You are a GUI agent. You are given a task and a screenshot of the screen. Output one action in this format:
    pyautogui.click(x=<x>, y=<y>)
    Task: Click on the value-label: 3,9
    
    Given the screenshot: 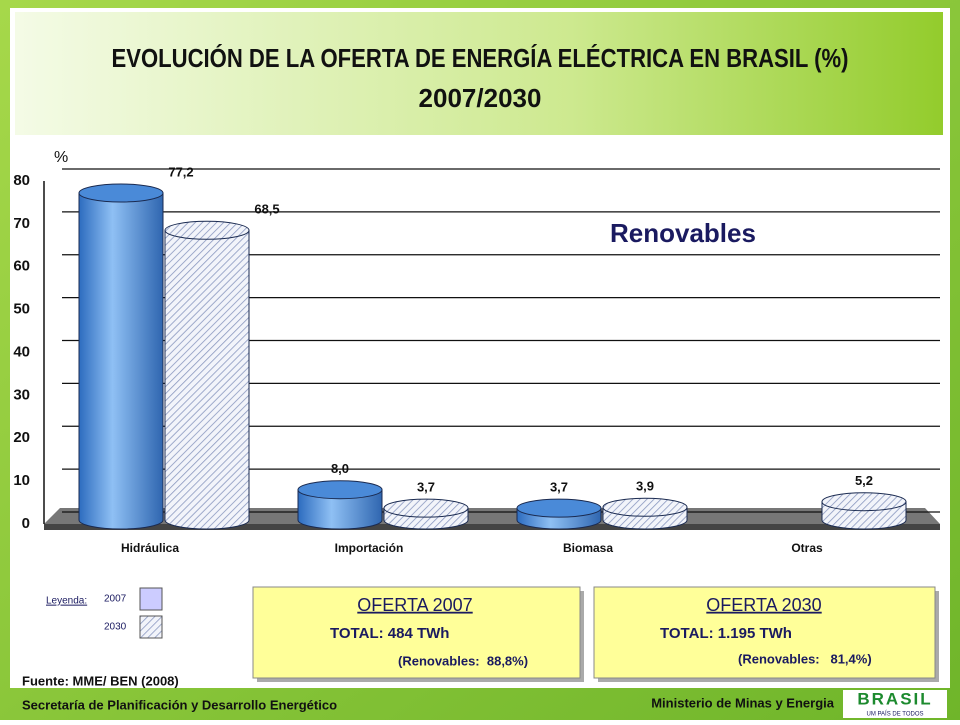 What is the action you would take?
    pyautogui.click(x=645, y=486)
    